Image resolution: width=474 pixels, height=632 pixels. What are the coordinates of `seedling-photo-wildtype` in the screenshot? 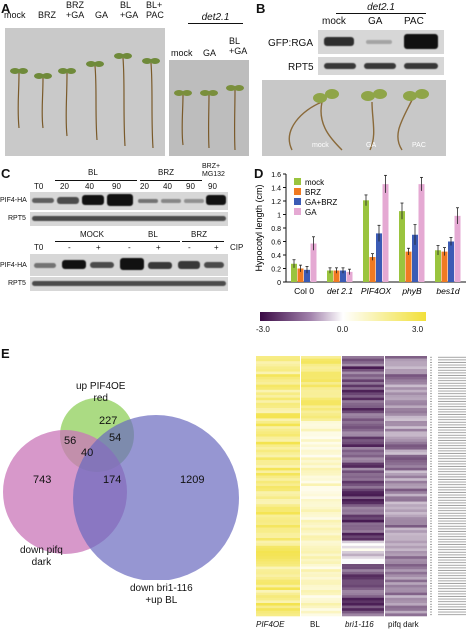 It's located at (85, 92).